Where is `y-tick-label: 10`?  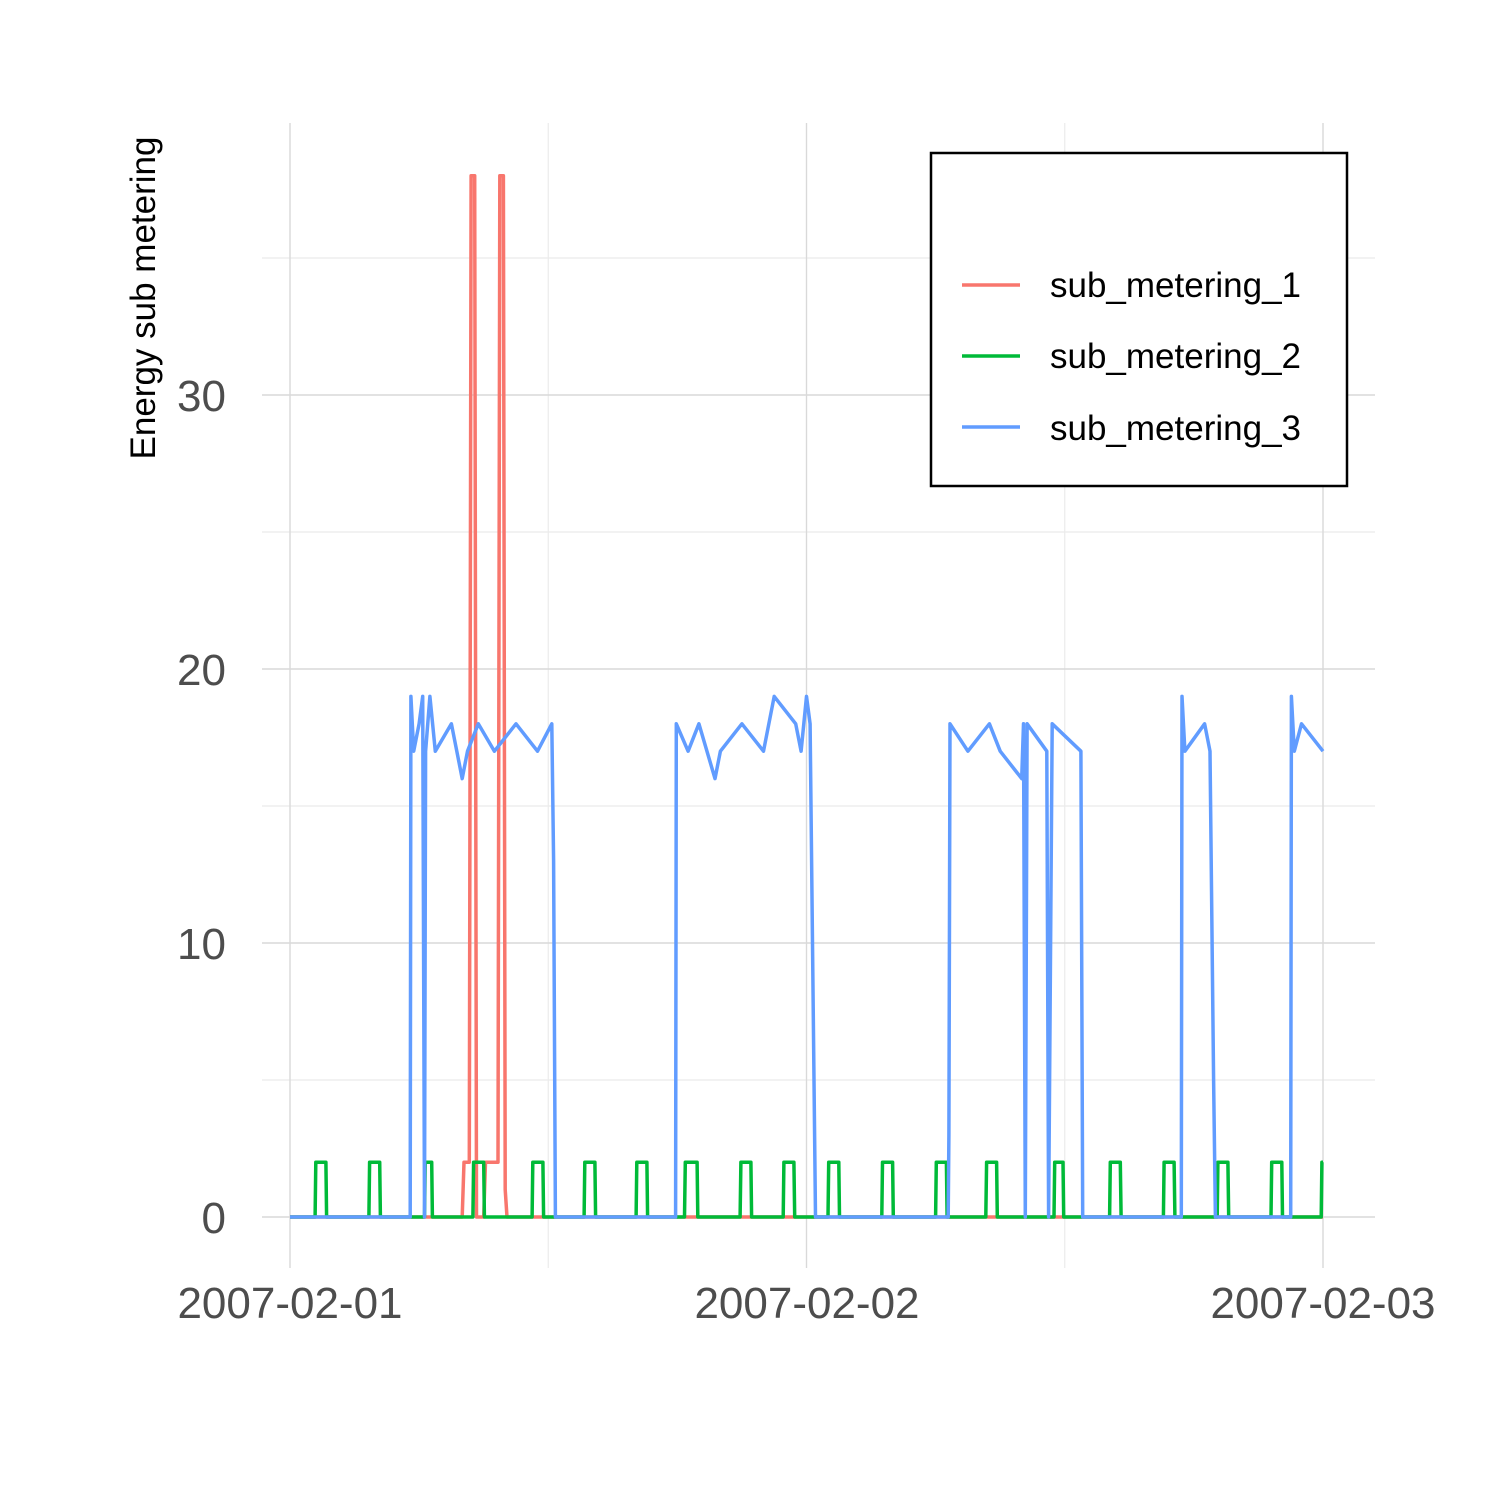
y-tick-label: 10 is located at coordinates (201, 944).